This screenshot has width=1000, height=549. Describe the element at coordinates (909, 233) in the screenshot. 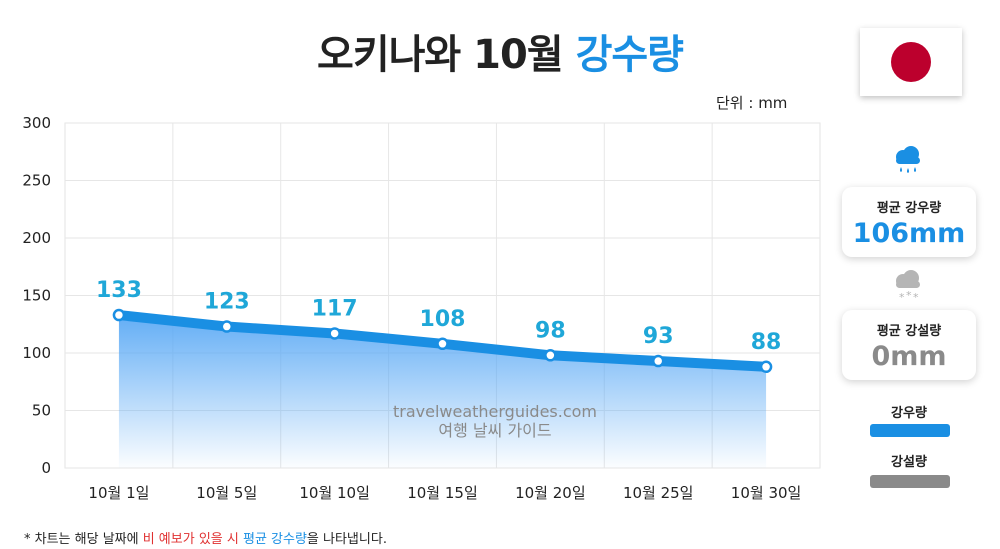

I see `avg-rainfall-value: 106mm` at that location.